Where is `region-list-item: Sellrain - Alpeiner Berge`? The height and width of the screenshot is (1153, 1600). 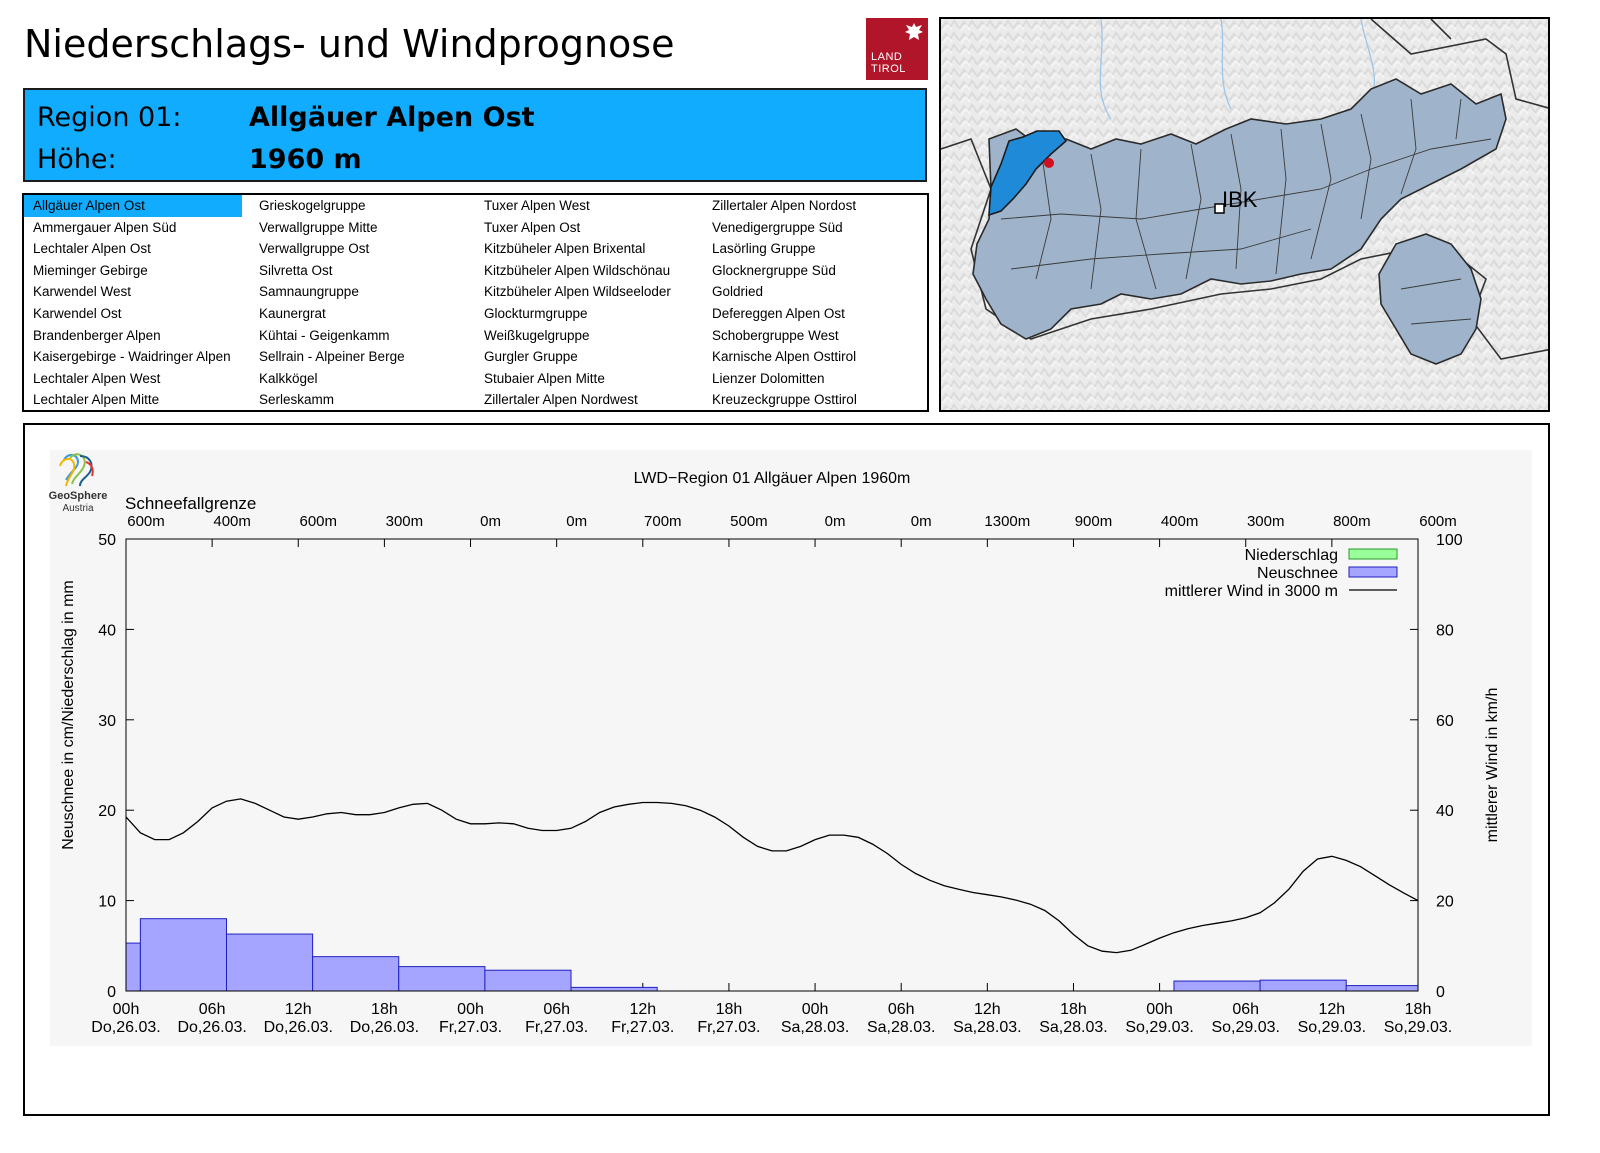 region-list-item: Sellrain - Alpeiner Berge is located at coordinates (332, 357).